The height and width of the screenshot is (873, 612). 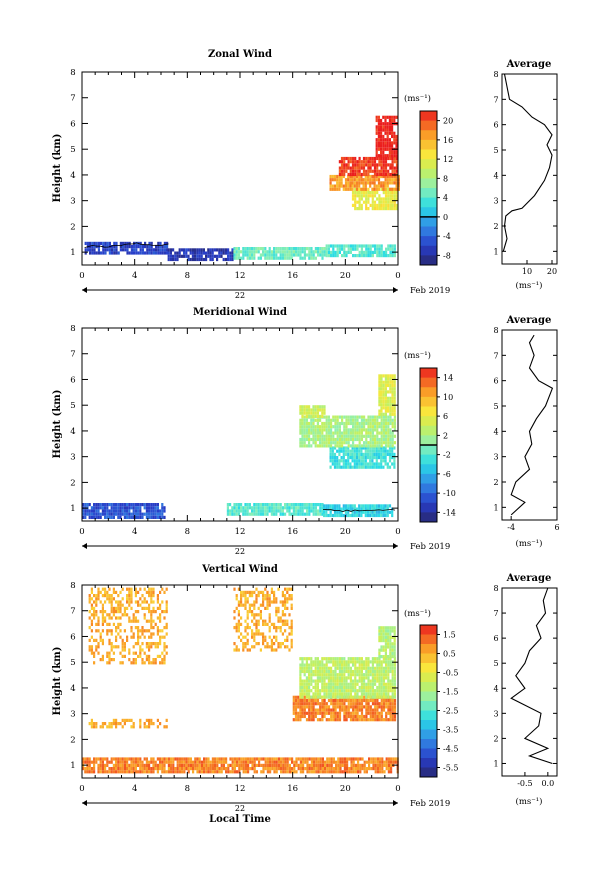 What do you see at coordinates (428, 430) in the screenshot?
I see `colorbar-segment` at bounding box center [428, 430].